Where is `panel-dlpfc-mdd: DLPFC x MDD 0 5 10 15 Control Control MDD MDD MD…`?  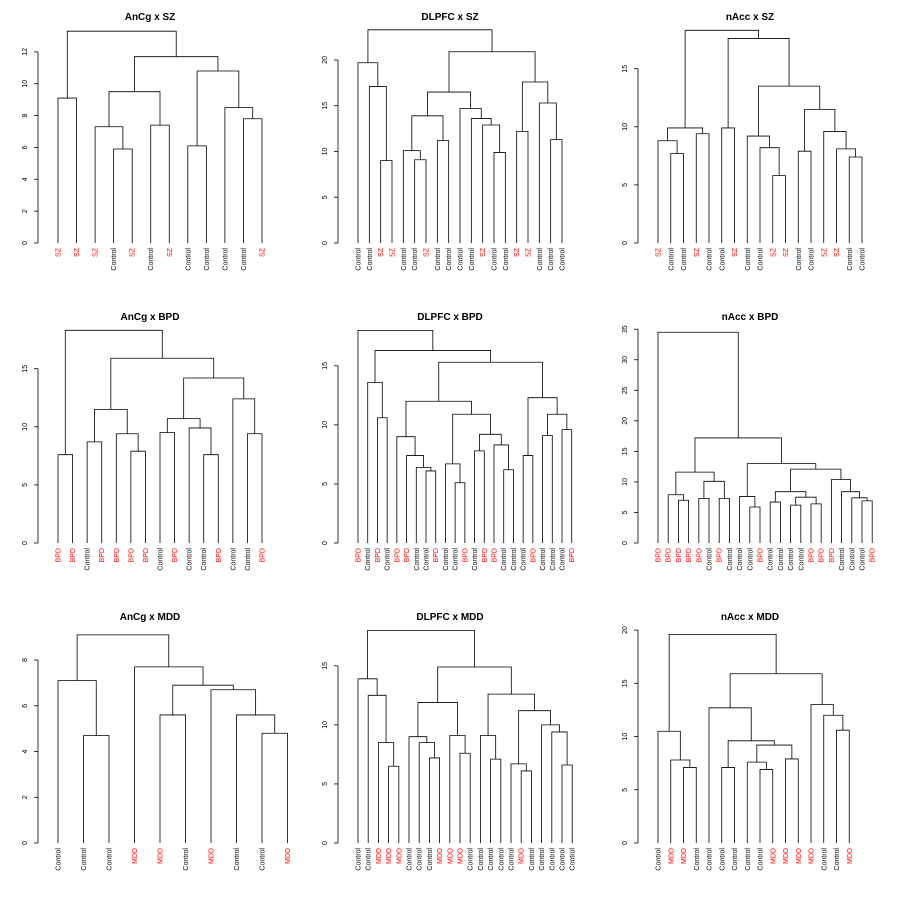 panel-dlpfc-mdd: DLPFC x MDD 0 5 10 15 Control Control MDD MDD MD… is located at coordinates (450, 750).